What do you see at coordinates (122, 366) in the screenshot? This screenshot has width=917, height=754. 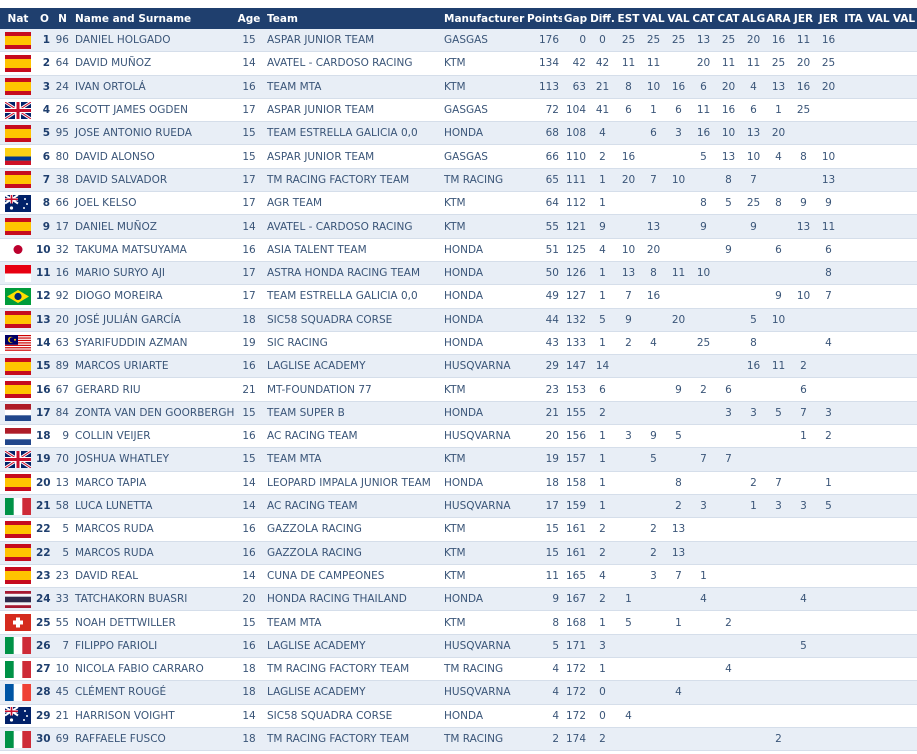 I see `rider-name: MARCOS URIARTE` at bounding box center [122, 366].